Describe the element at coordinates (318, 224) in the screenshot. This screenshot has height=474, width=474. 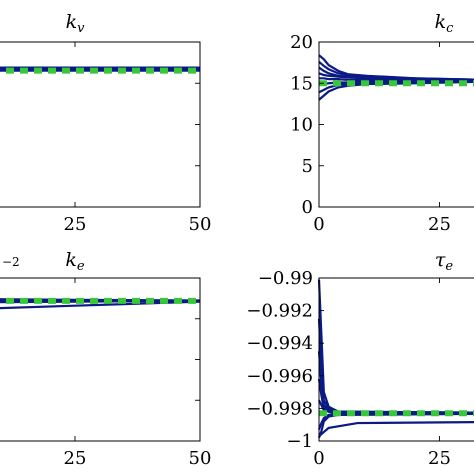
I see `xtick-label-kc-0: 0` at that location.